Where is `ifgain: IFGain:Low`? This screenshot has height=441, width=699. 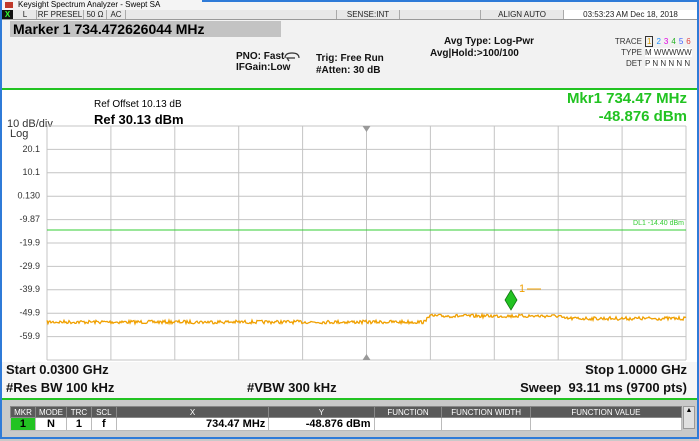
ifgain: IFGain:Low is located at coordinates (263, 67).